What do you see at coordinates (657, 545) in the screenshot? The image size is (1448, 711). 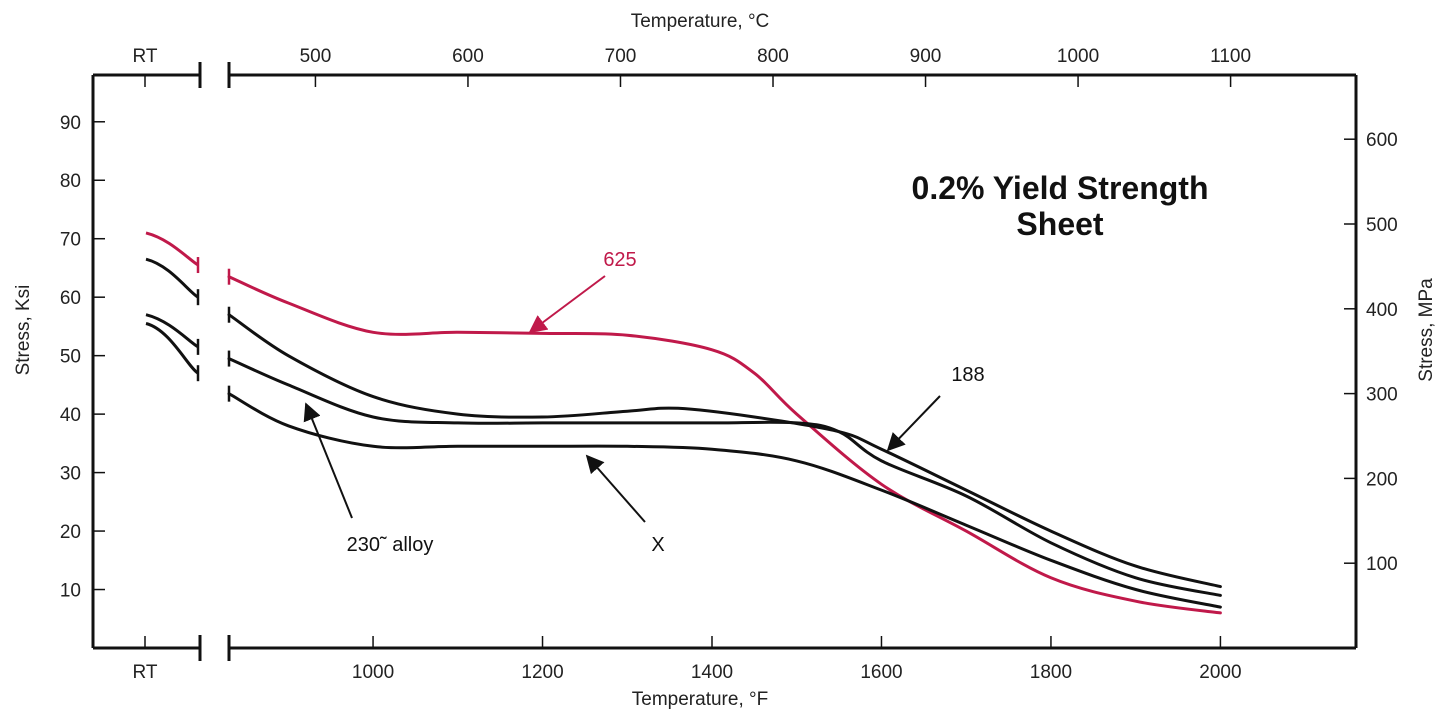 I see `annotation-label-x: X` at bounding box center [657, 545].